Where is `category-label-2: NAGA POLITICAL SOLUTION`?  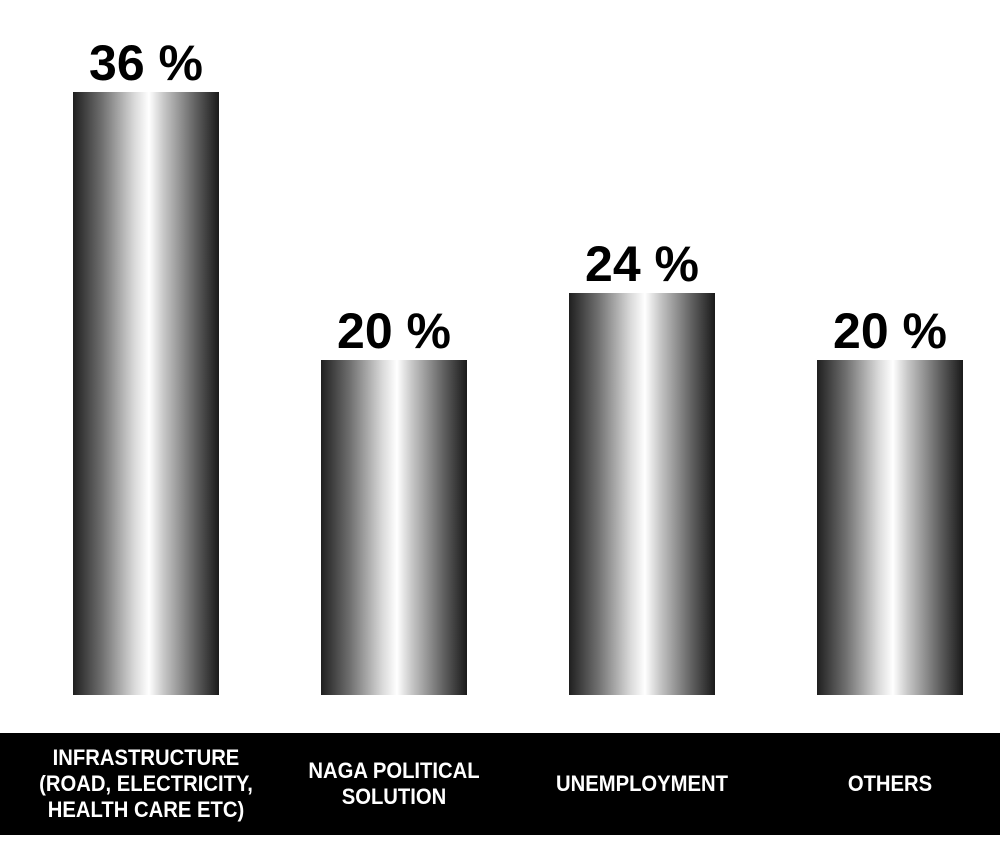 category-label-2: NAGA POLITICAL SOLUTION is located at coordinates (394, 783).